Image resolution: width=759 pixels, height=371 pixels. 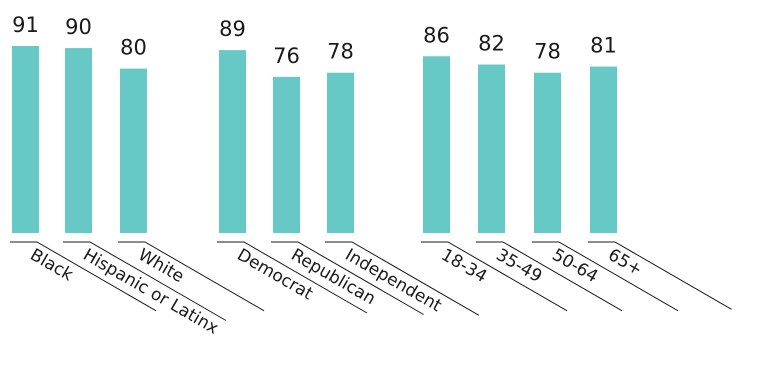 I want to click on leader-line-black, so click(x=83, y=276).